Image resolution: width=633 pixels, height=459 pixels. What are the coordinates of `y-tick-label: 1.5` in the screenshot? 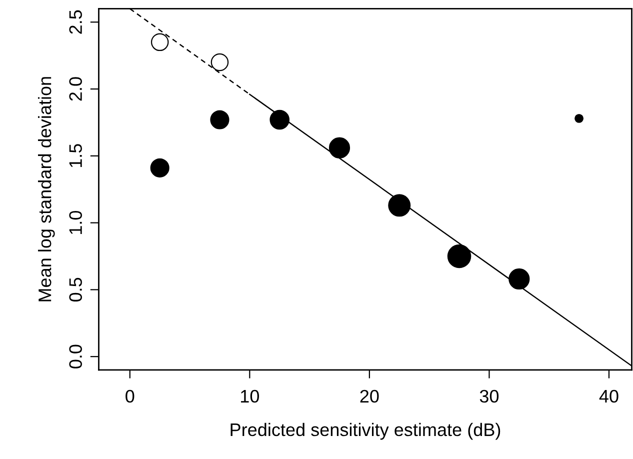 It's located at (75, 156).